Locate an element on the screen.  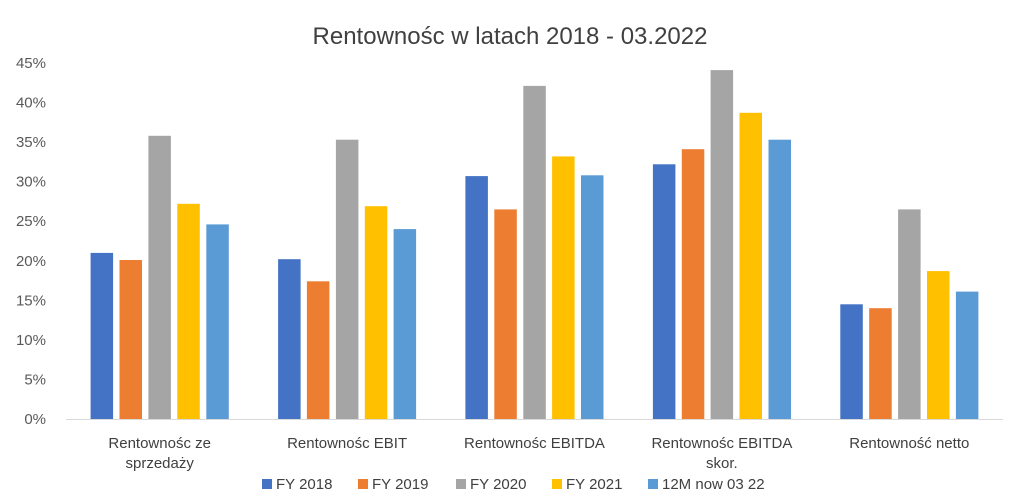
x-category-label: Rentowność netto is located at coordinates (909, 443).